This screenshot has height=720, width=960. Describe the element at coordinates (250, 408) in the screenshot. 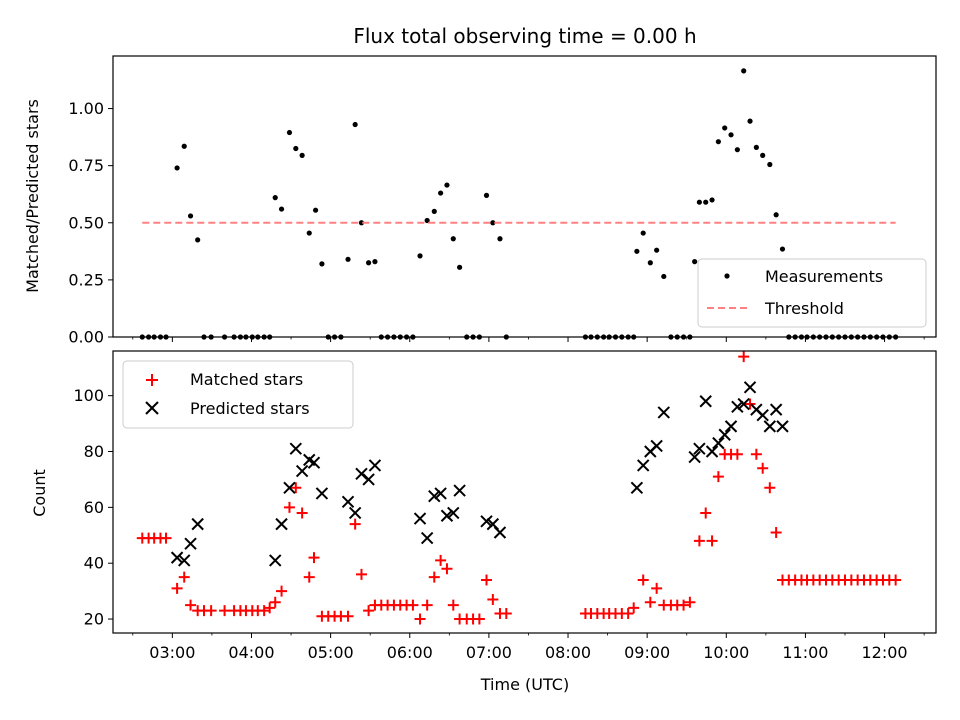

I see `legend-predicted-label: Predicted stars` at that location.